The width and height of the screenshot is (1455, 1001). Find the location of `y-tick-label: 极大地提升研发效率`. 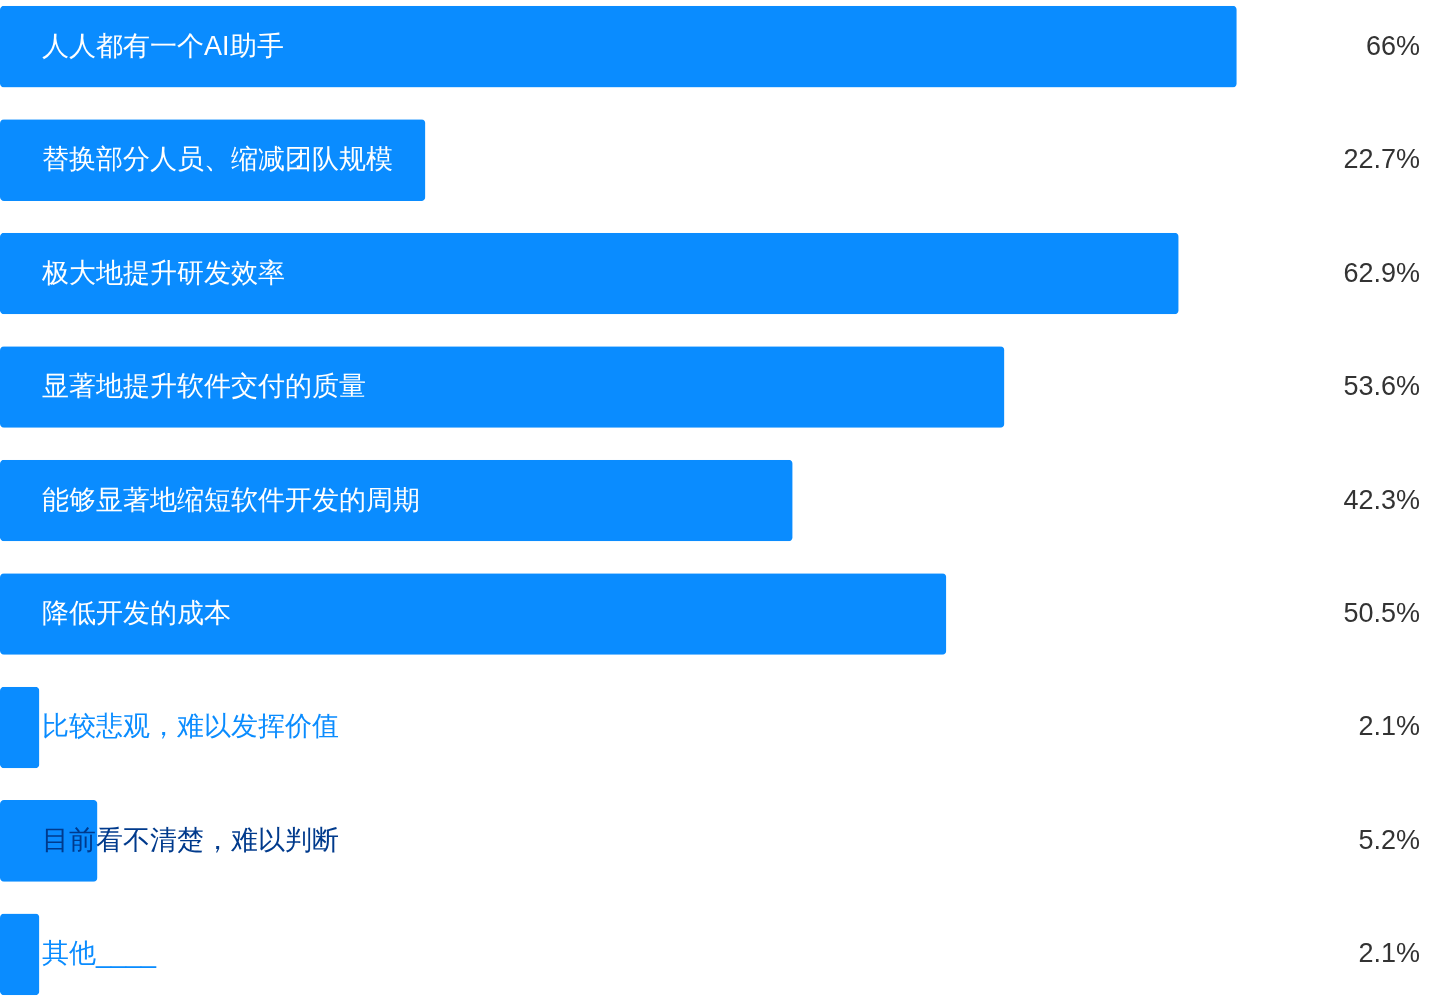

y-tick-label: 极大地提升研发效率 is located at coordinates (163, 272).